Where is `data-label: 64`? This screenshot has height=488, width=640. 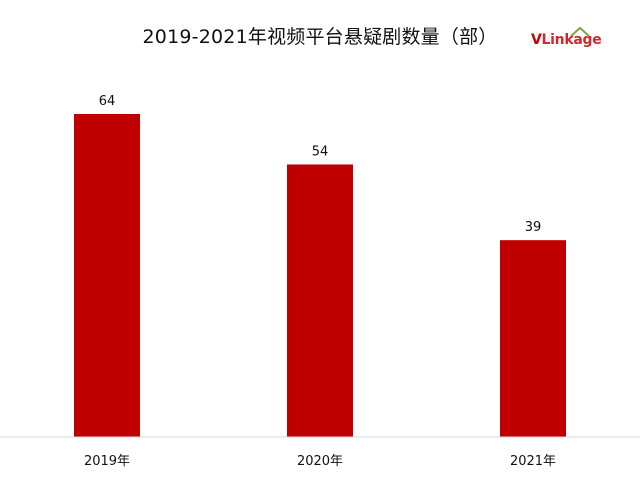 data-label: 64 is located at coordinates (107, 101).